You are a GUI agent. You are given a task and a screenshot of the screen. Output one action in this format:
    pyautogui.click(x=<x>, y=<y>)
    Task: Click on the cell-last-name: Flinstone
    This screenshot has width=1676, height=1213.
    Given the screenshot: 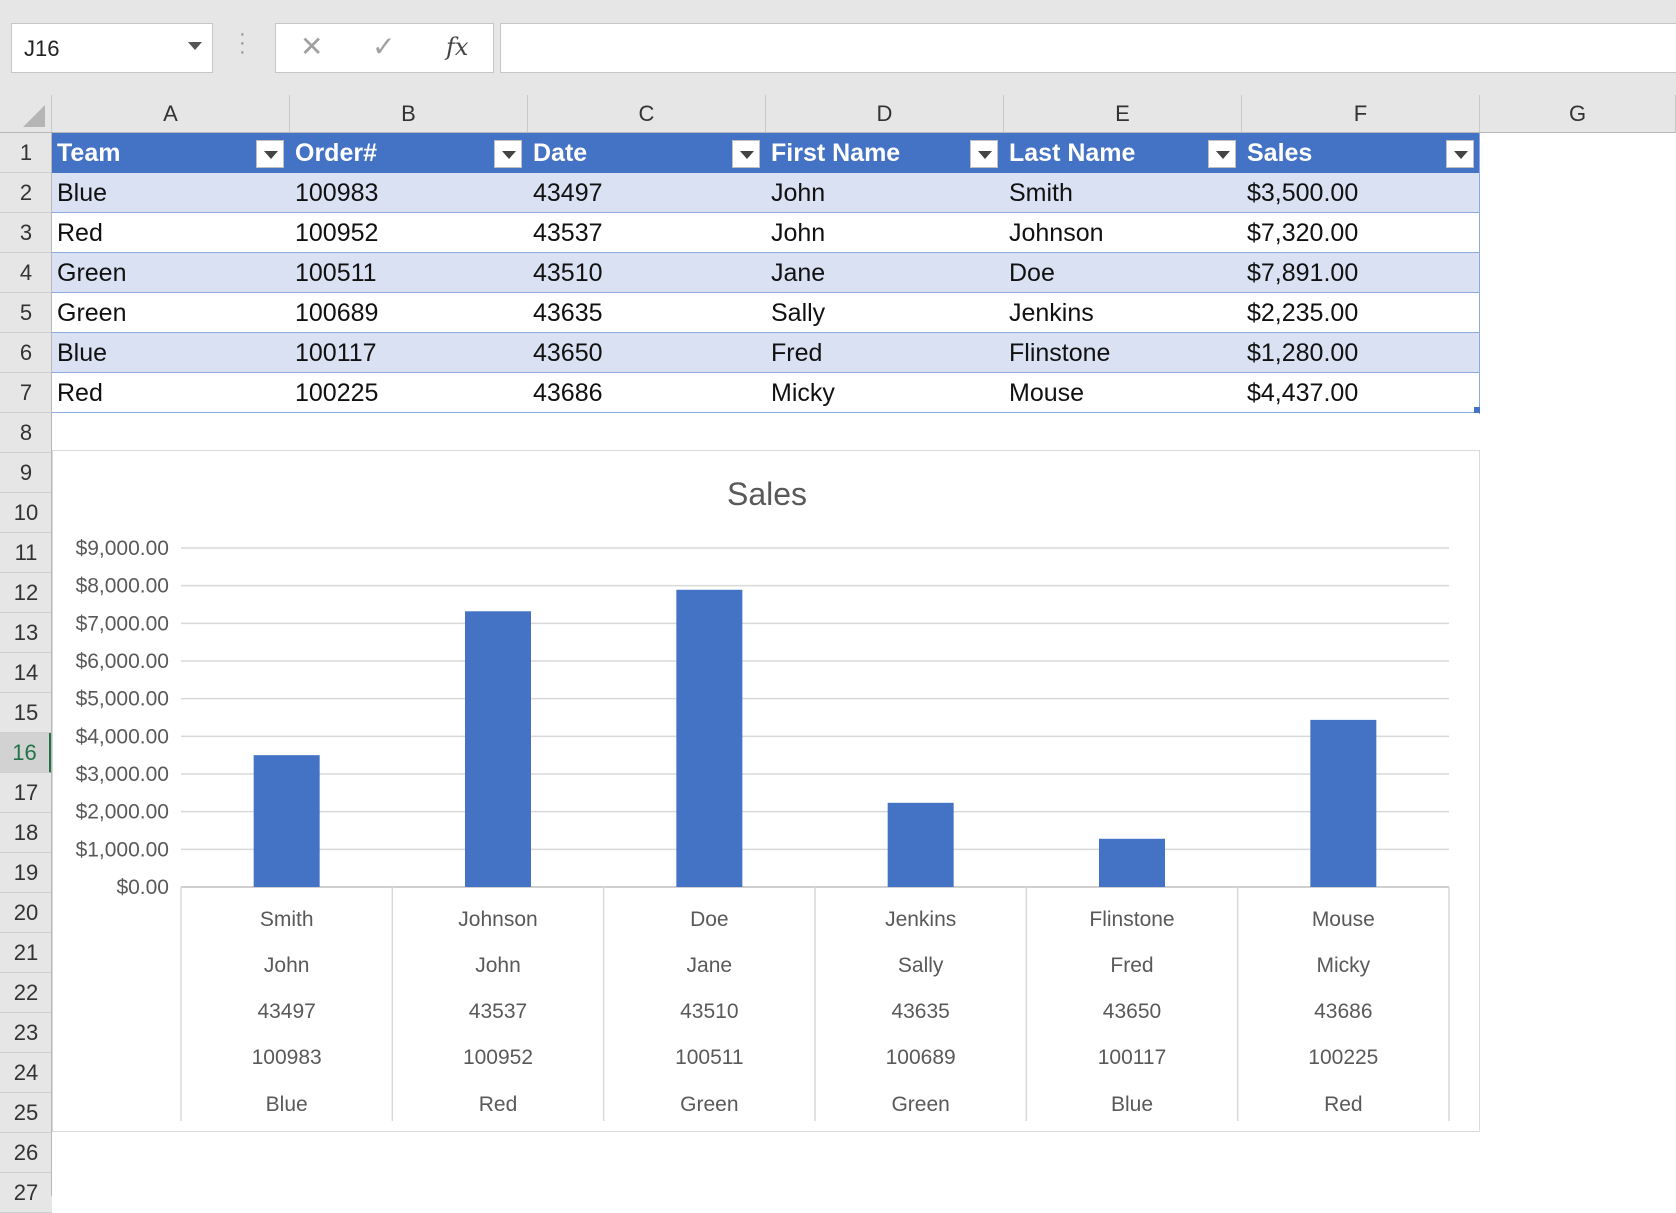 What is the action you would take?
    pyautogui.click(x=1060, y=353)
    